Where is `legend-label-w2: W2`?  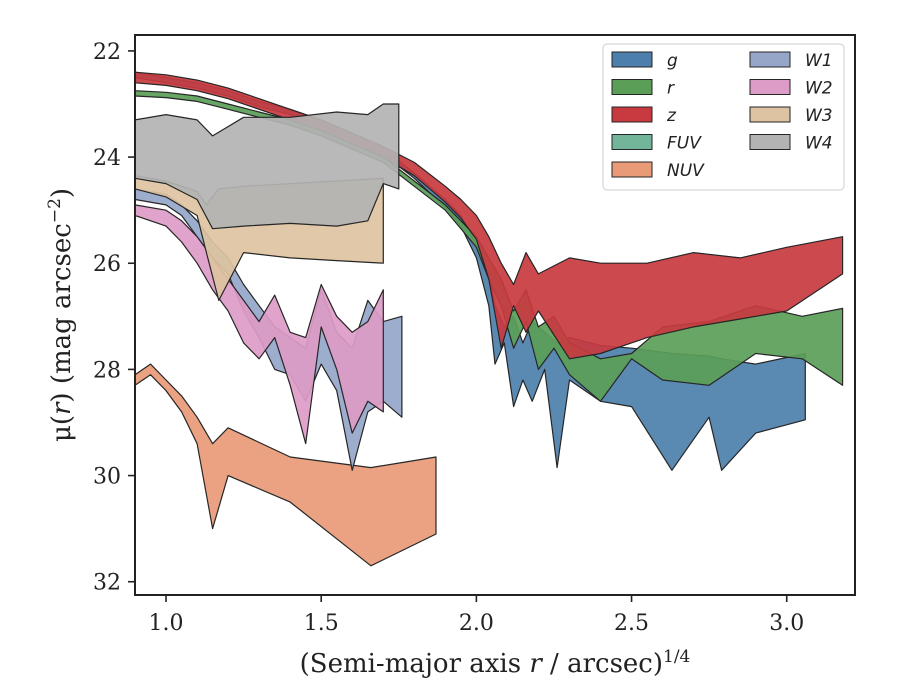
legend-label-w2: W2 is located at coordinates (819, 89).